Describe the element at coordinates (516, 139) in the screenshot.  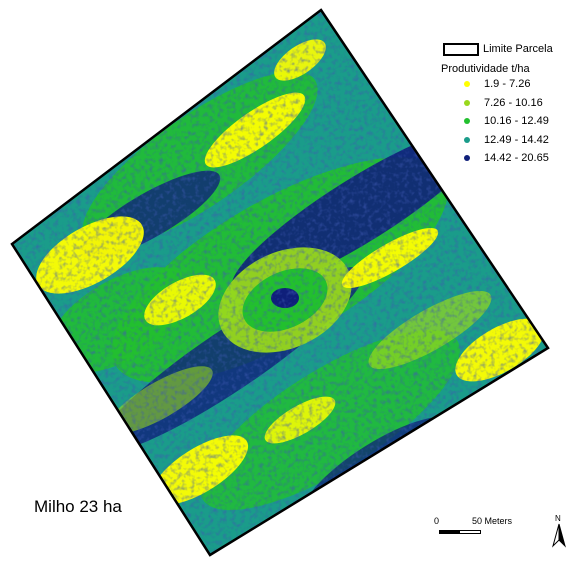
I see `class-label: 12.49 - 14.42` at that location.